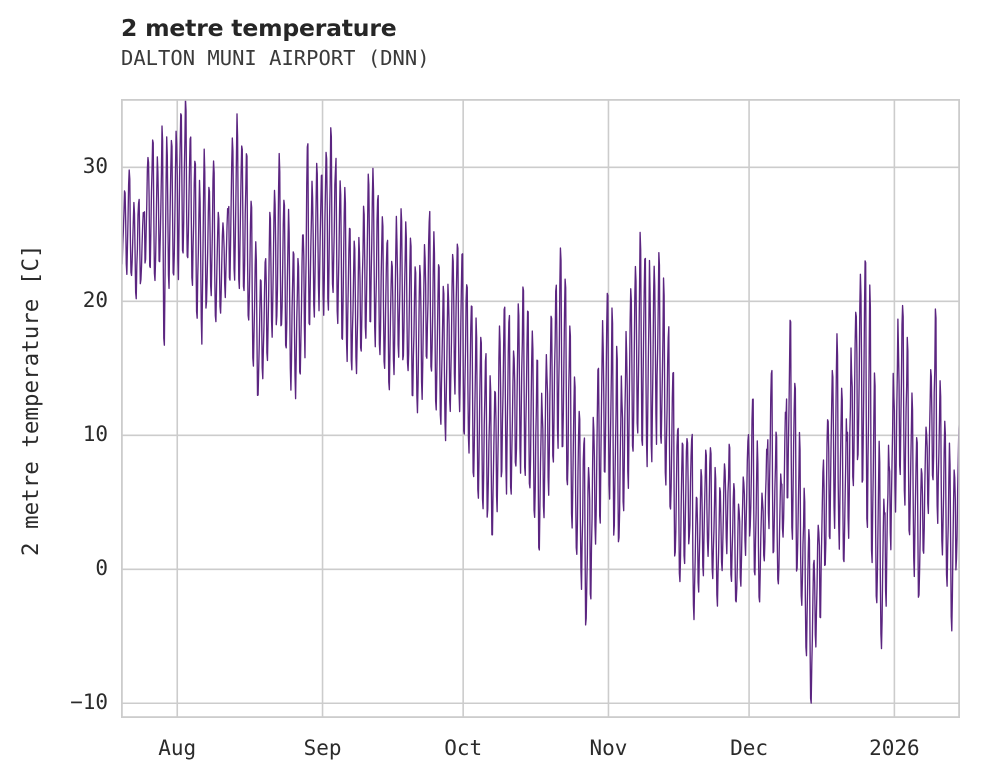  I want to click on x-axis-tick-label: 2026, so click(894, 748).